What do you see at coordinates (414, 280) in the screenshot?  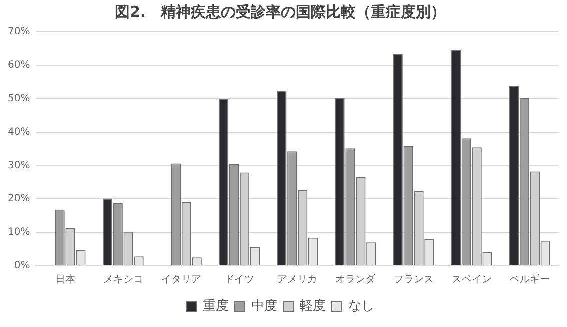 I see `x-tick-label: フランス` at bounding box center [414, 280].